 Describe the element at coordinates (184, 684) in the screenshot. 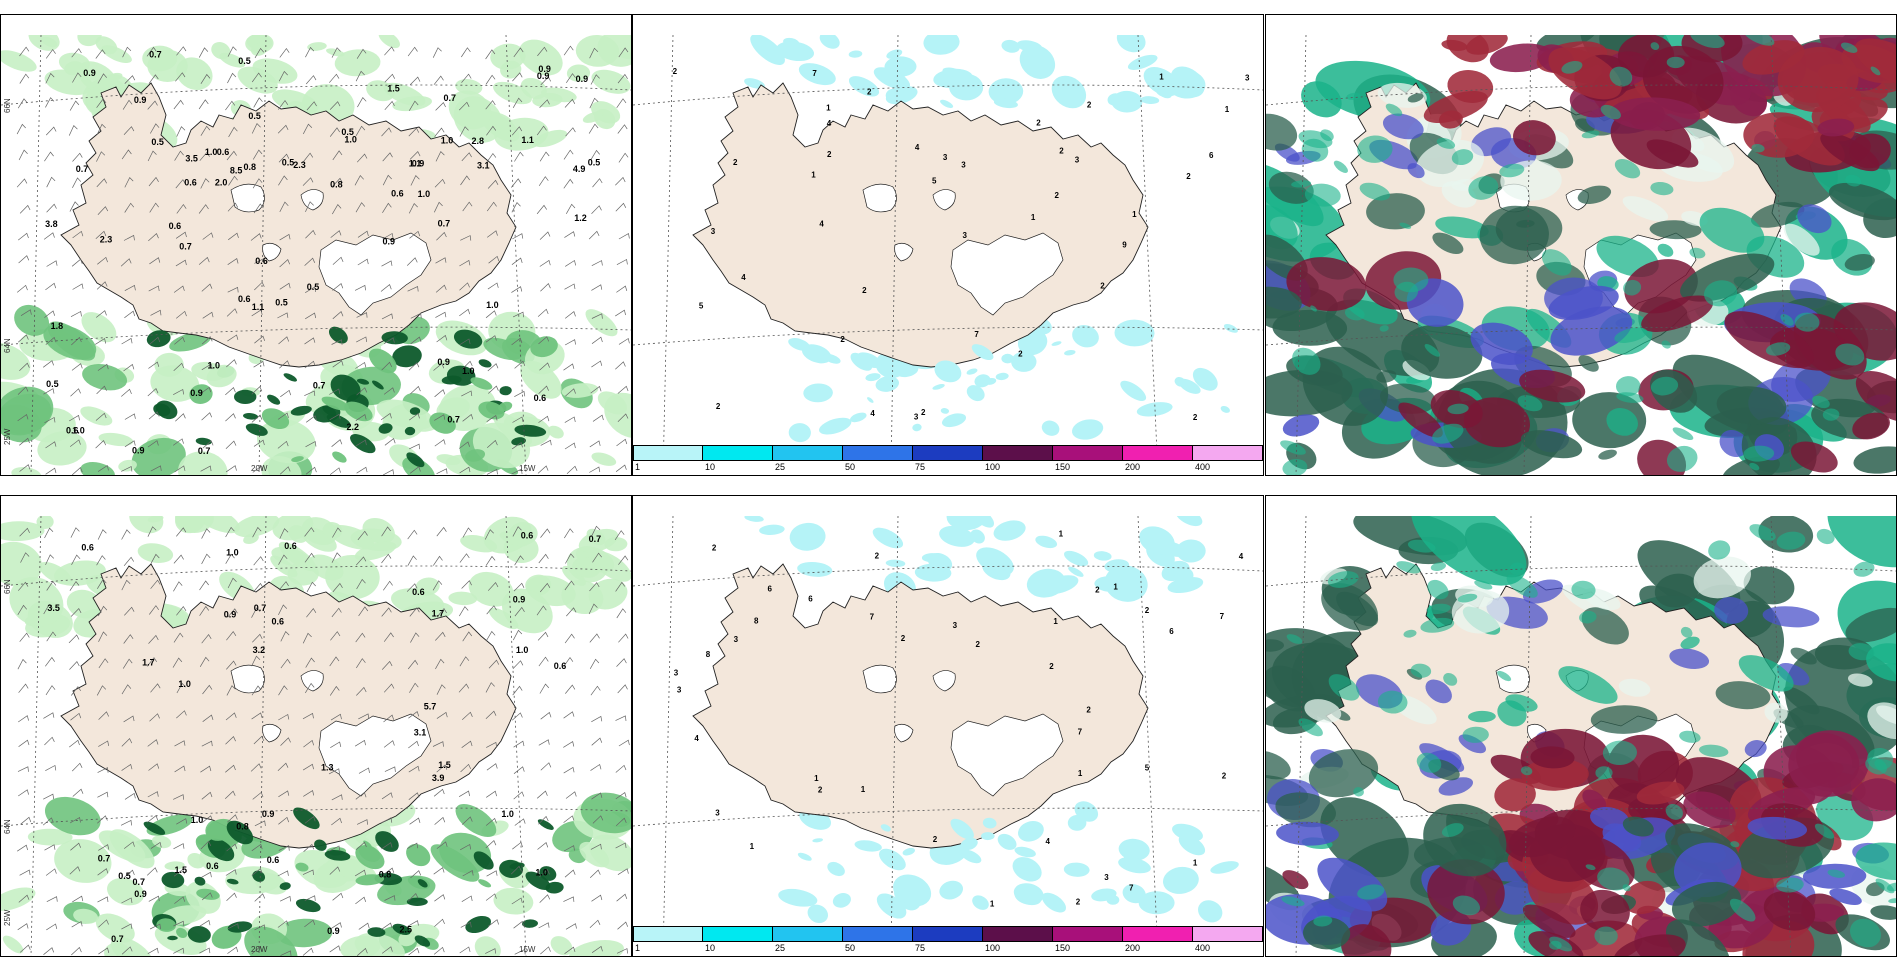

I see `value-label: 1.0` at that location.